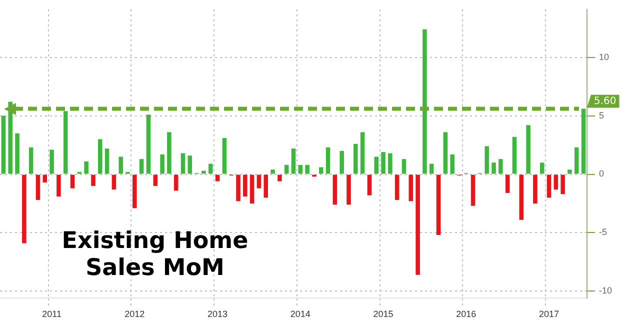 Image resolution: width=620 pixels, height=323 pixels. What do you see at coordinates (52, 314) in the screenshot?
I see `x-tick-label: 2011` at bounding box center [52, 314].